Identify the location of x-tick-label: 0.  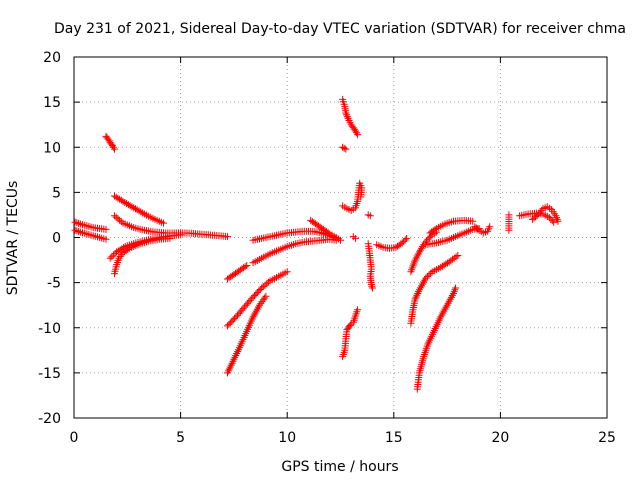
(74, 438).